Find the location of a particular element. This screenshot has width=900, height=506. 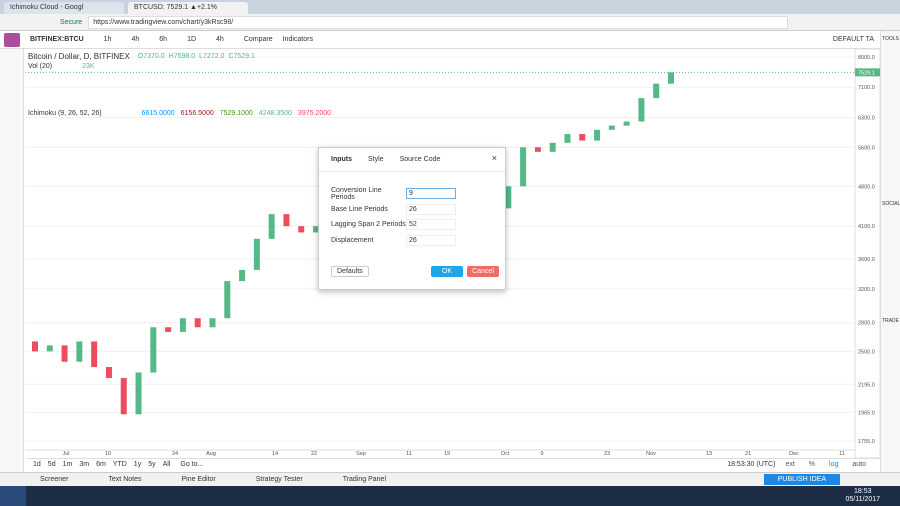

publish-button: PUBLISH IDEA is located at coordinates (801, 479).